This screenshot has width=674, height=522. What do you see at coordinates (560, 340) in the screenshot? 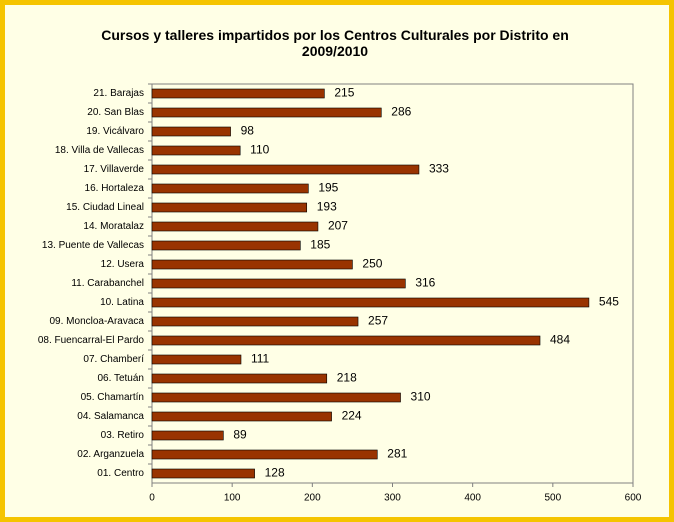
I see `value-label: 484` at bounding box center [560, 340].